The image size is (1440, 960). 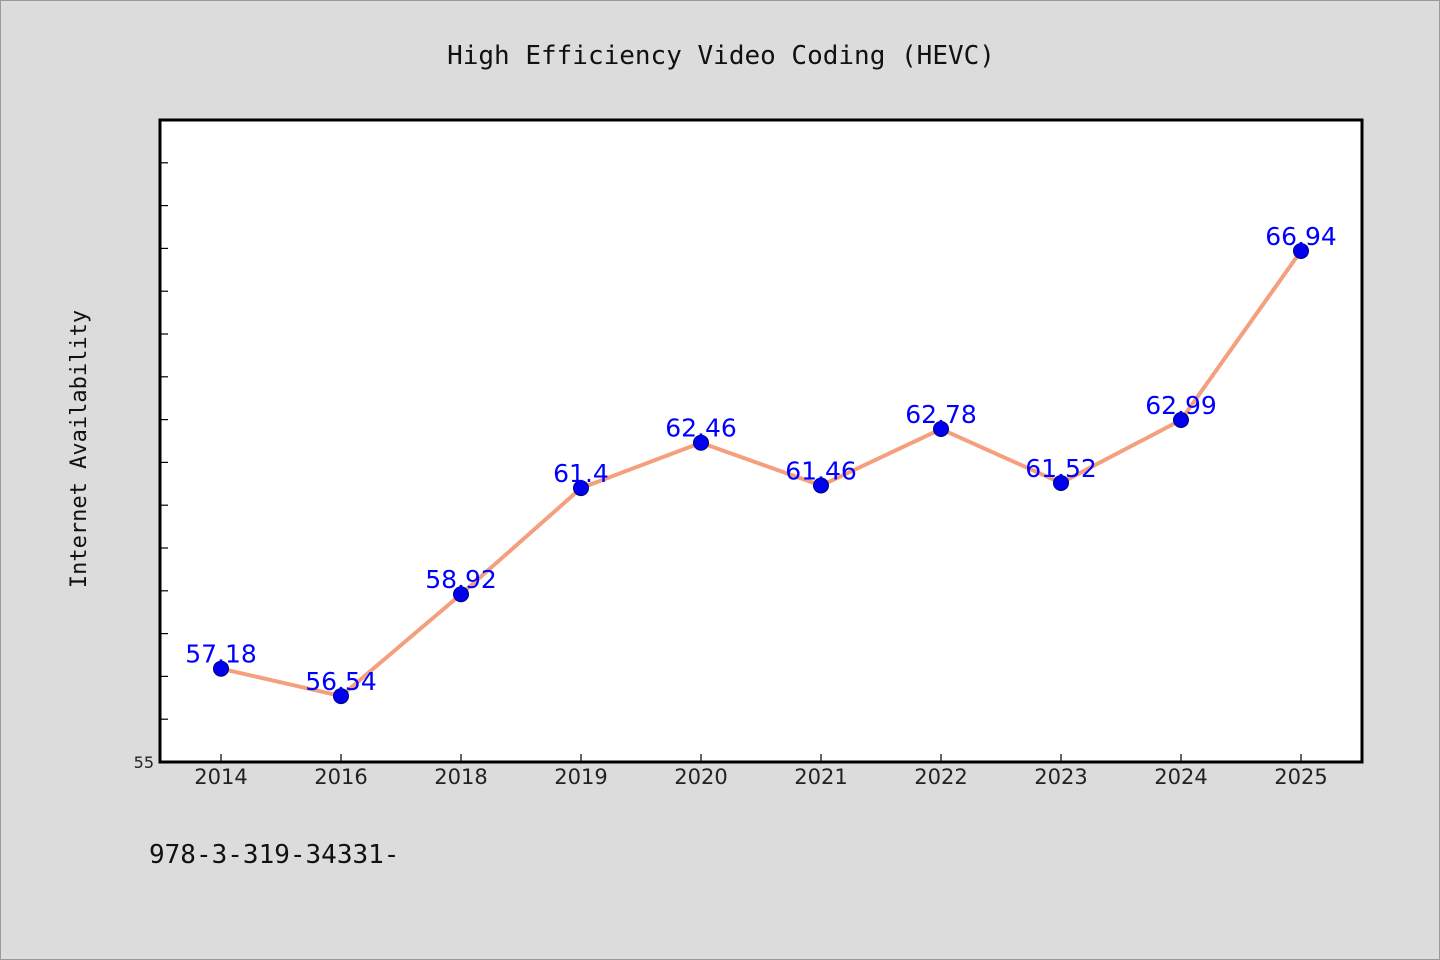 What do you see at coordinates (1180, 777) in the screenshot?
I see `x-tick-label: 2024` at bounding box center [1180, 777].